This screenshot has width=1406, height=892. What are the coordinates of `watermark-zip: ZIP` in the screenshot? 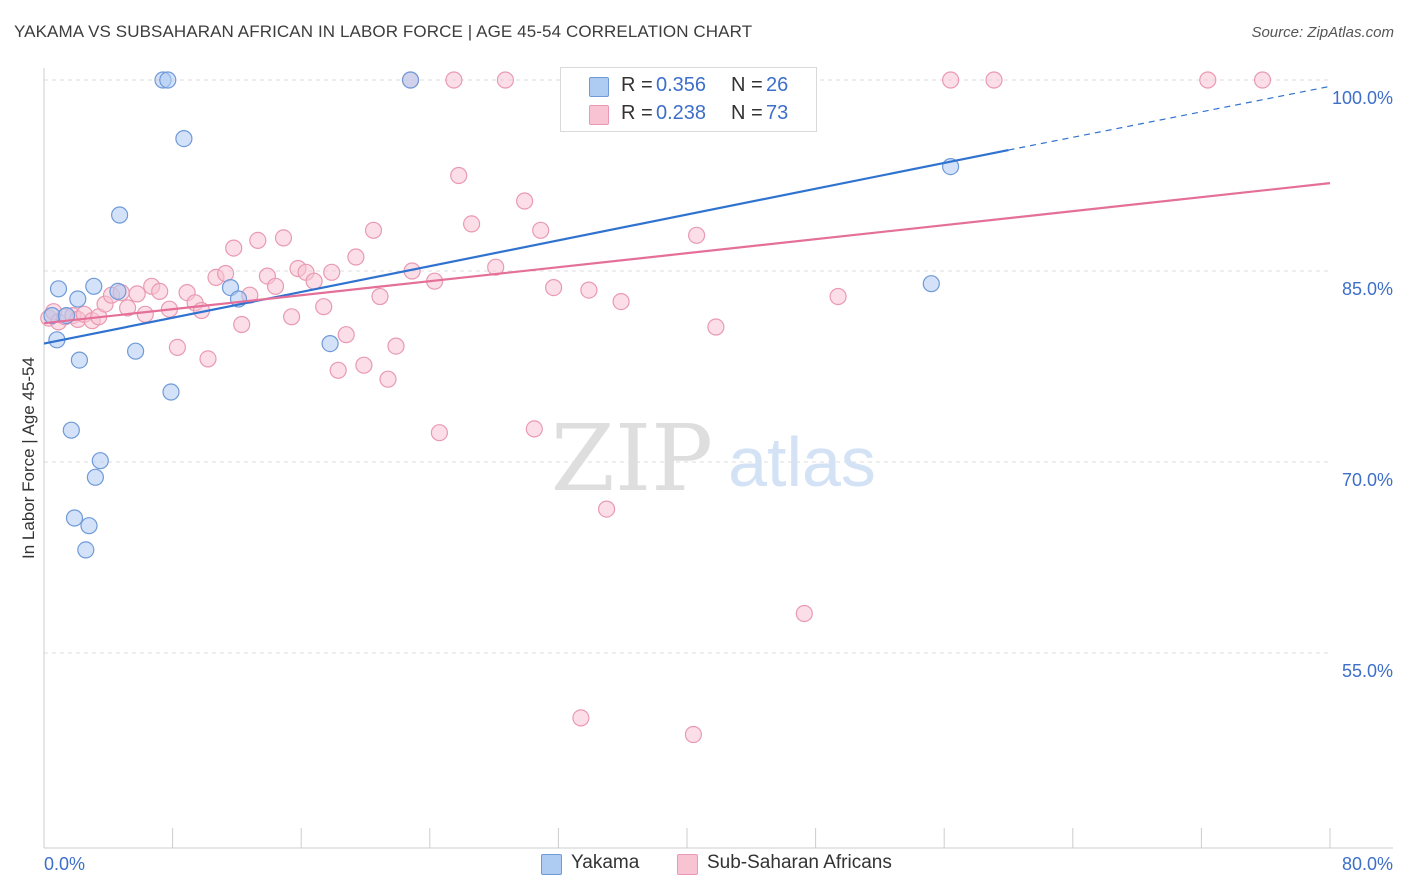 It's located at (632, 458).